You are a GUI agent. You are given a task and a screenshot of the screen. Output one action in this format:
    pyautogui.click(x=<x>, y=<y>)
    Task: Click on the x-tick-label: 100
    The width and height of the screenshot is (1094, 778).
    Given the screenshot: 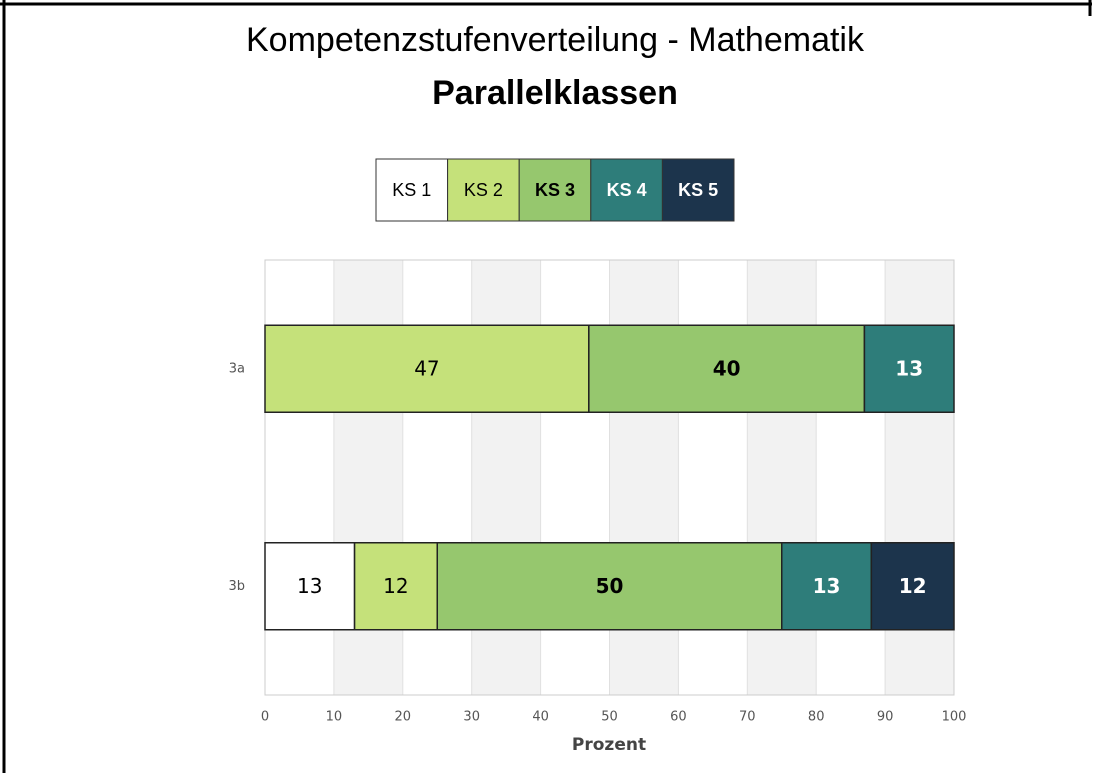 What is the action you would take?
    pyautogui.click(x=954, y=717)
    